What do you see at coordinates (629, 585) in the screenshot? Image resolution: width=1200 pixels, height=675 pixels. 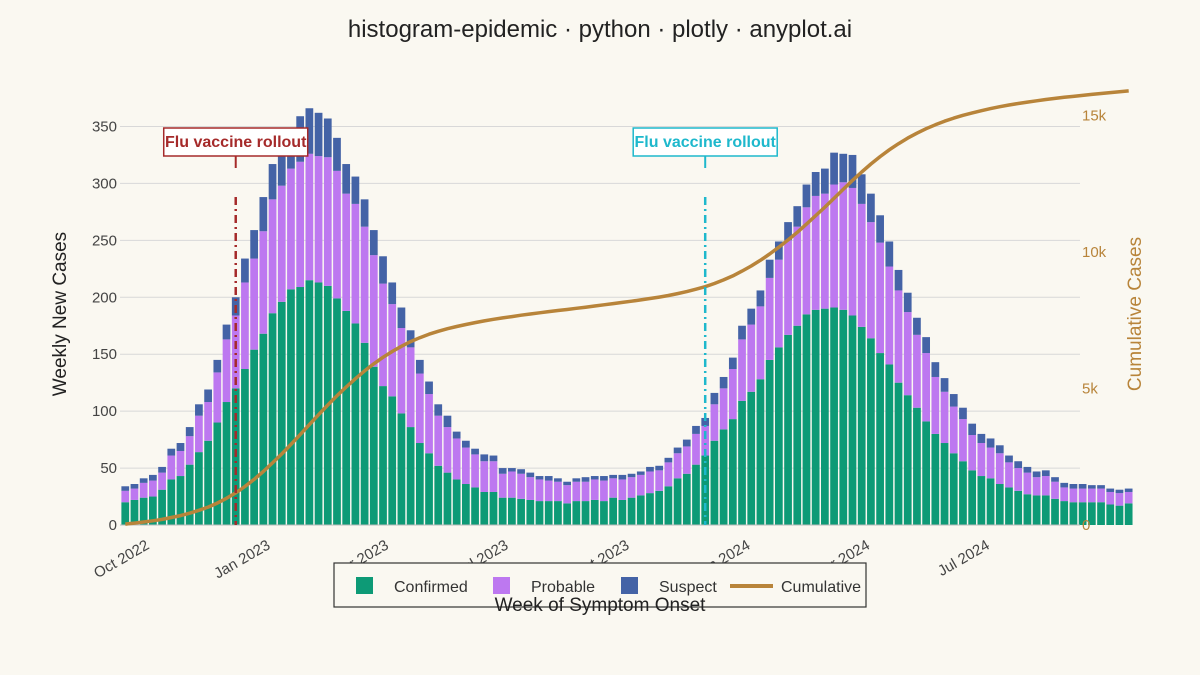 I see `legend-swatch-suspect` at bounding box center [629, 585].